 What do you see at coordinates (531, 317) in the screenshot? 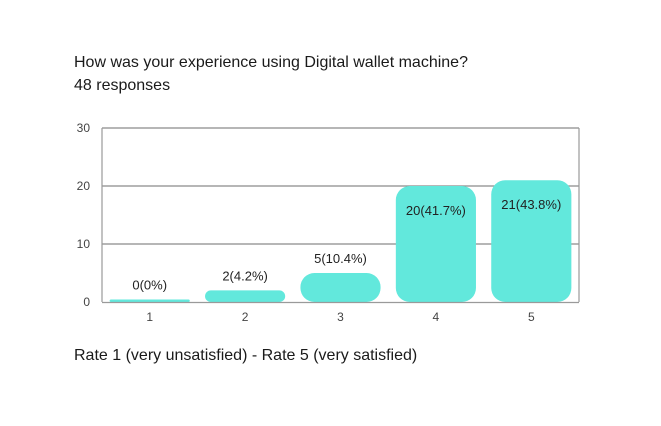
I see `x-tick-label-5: 5` at bounding box center [531, 317].